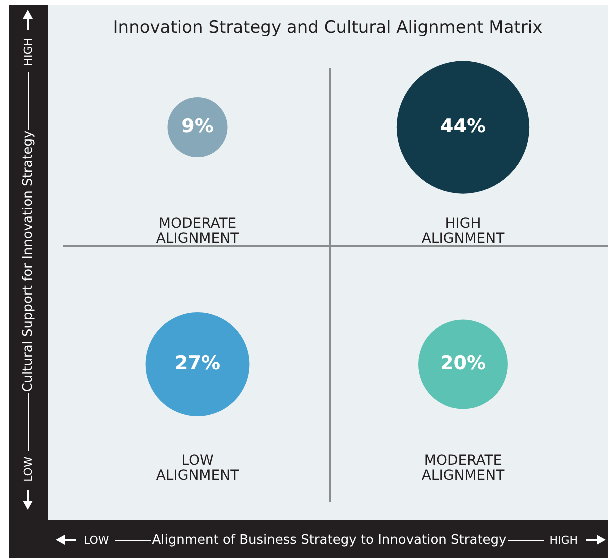 The height and width of the screenshot is (558, 608). I want to click on data-label: 44%, so click(463, 126).